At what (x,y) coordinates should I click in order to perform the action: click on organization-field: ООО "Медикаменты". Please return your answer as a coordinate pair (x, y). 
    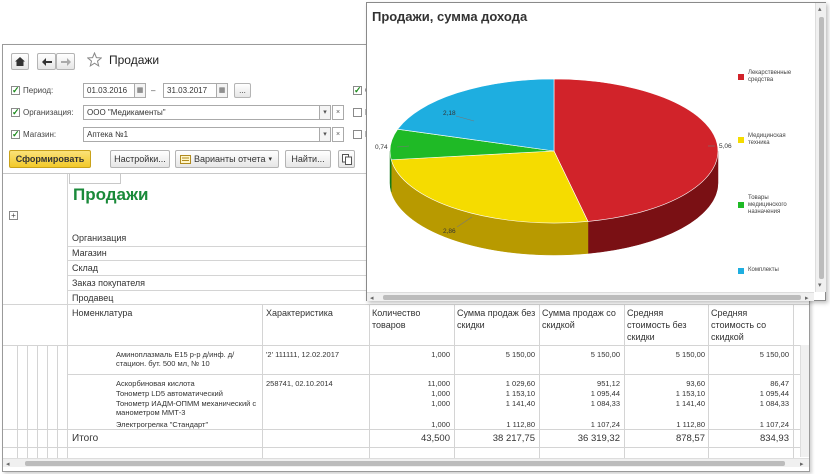
    Looking at the image, I should click on (201, 112).